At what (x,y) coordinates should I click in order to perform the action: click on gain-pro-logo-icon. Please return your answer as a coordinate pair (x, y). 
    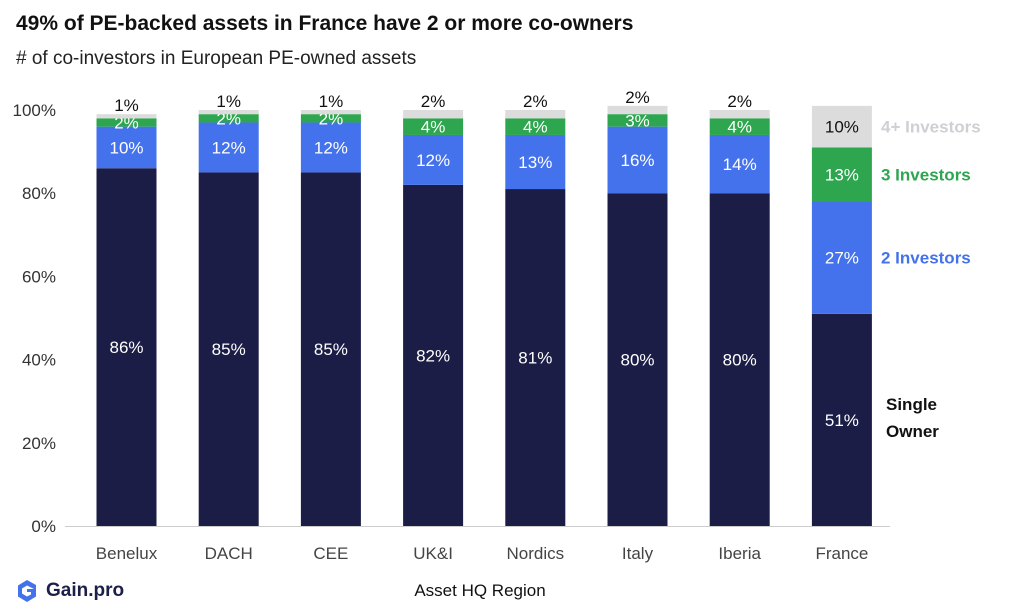
    Looking at the image, I should click on (27, 591).